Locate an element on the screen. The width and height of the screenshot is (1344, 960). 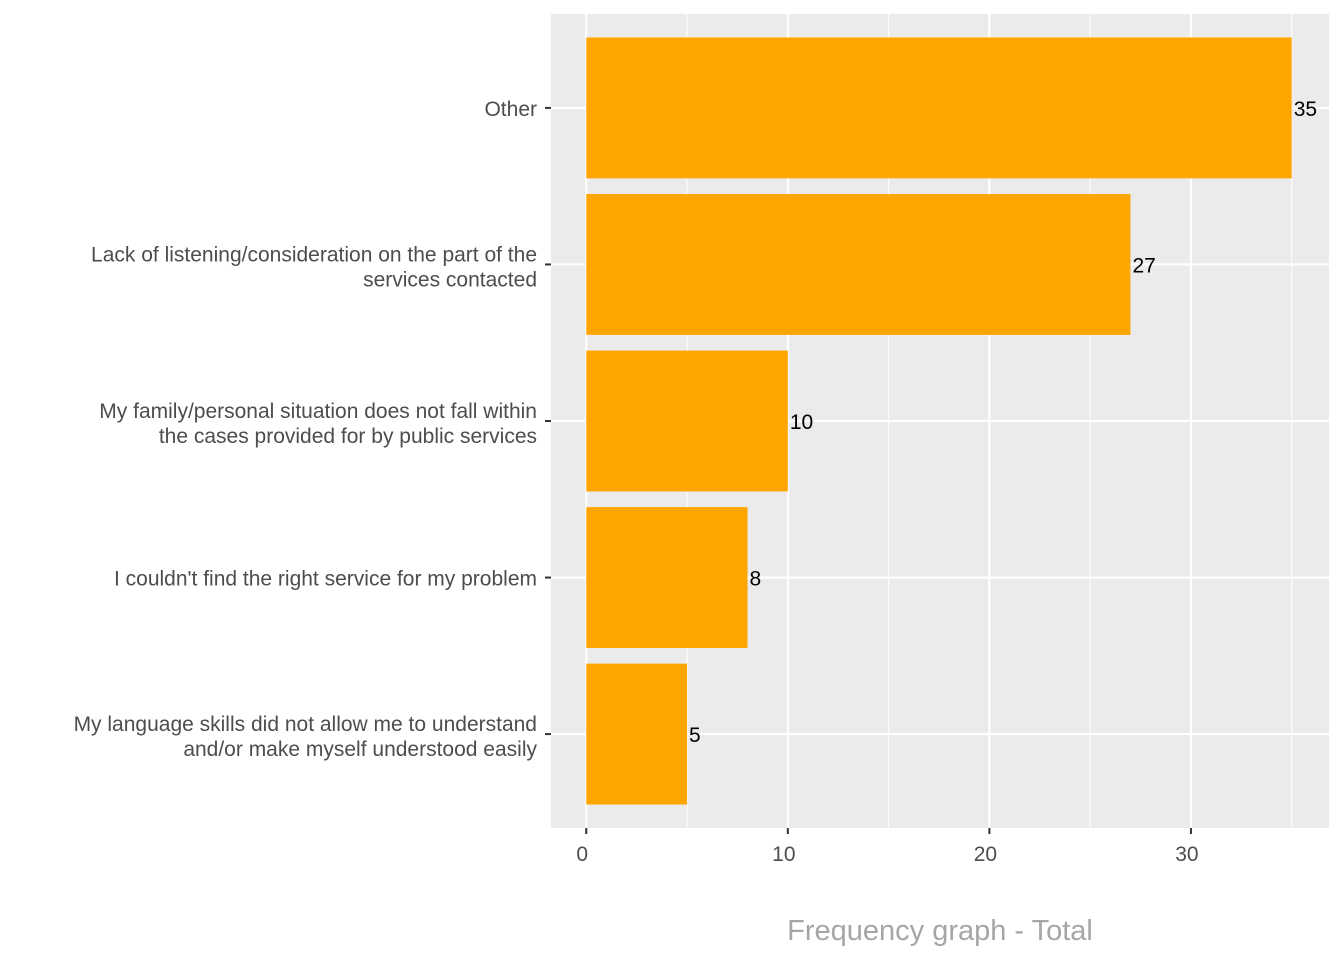
x-axis-title: Frequency graph - Total is located at coordinates (940, 931).